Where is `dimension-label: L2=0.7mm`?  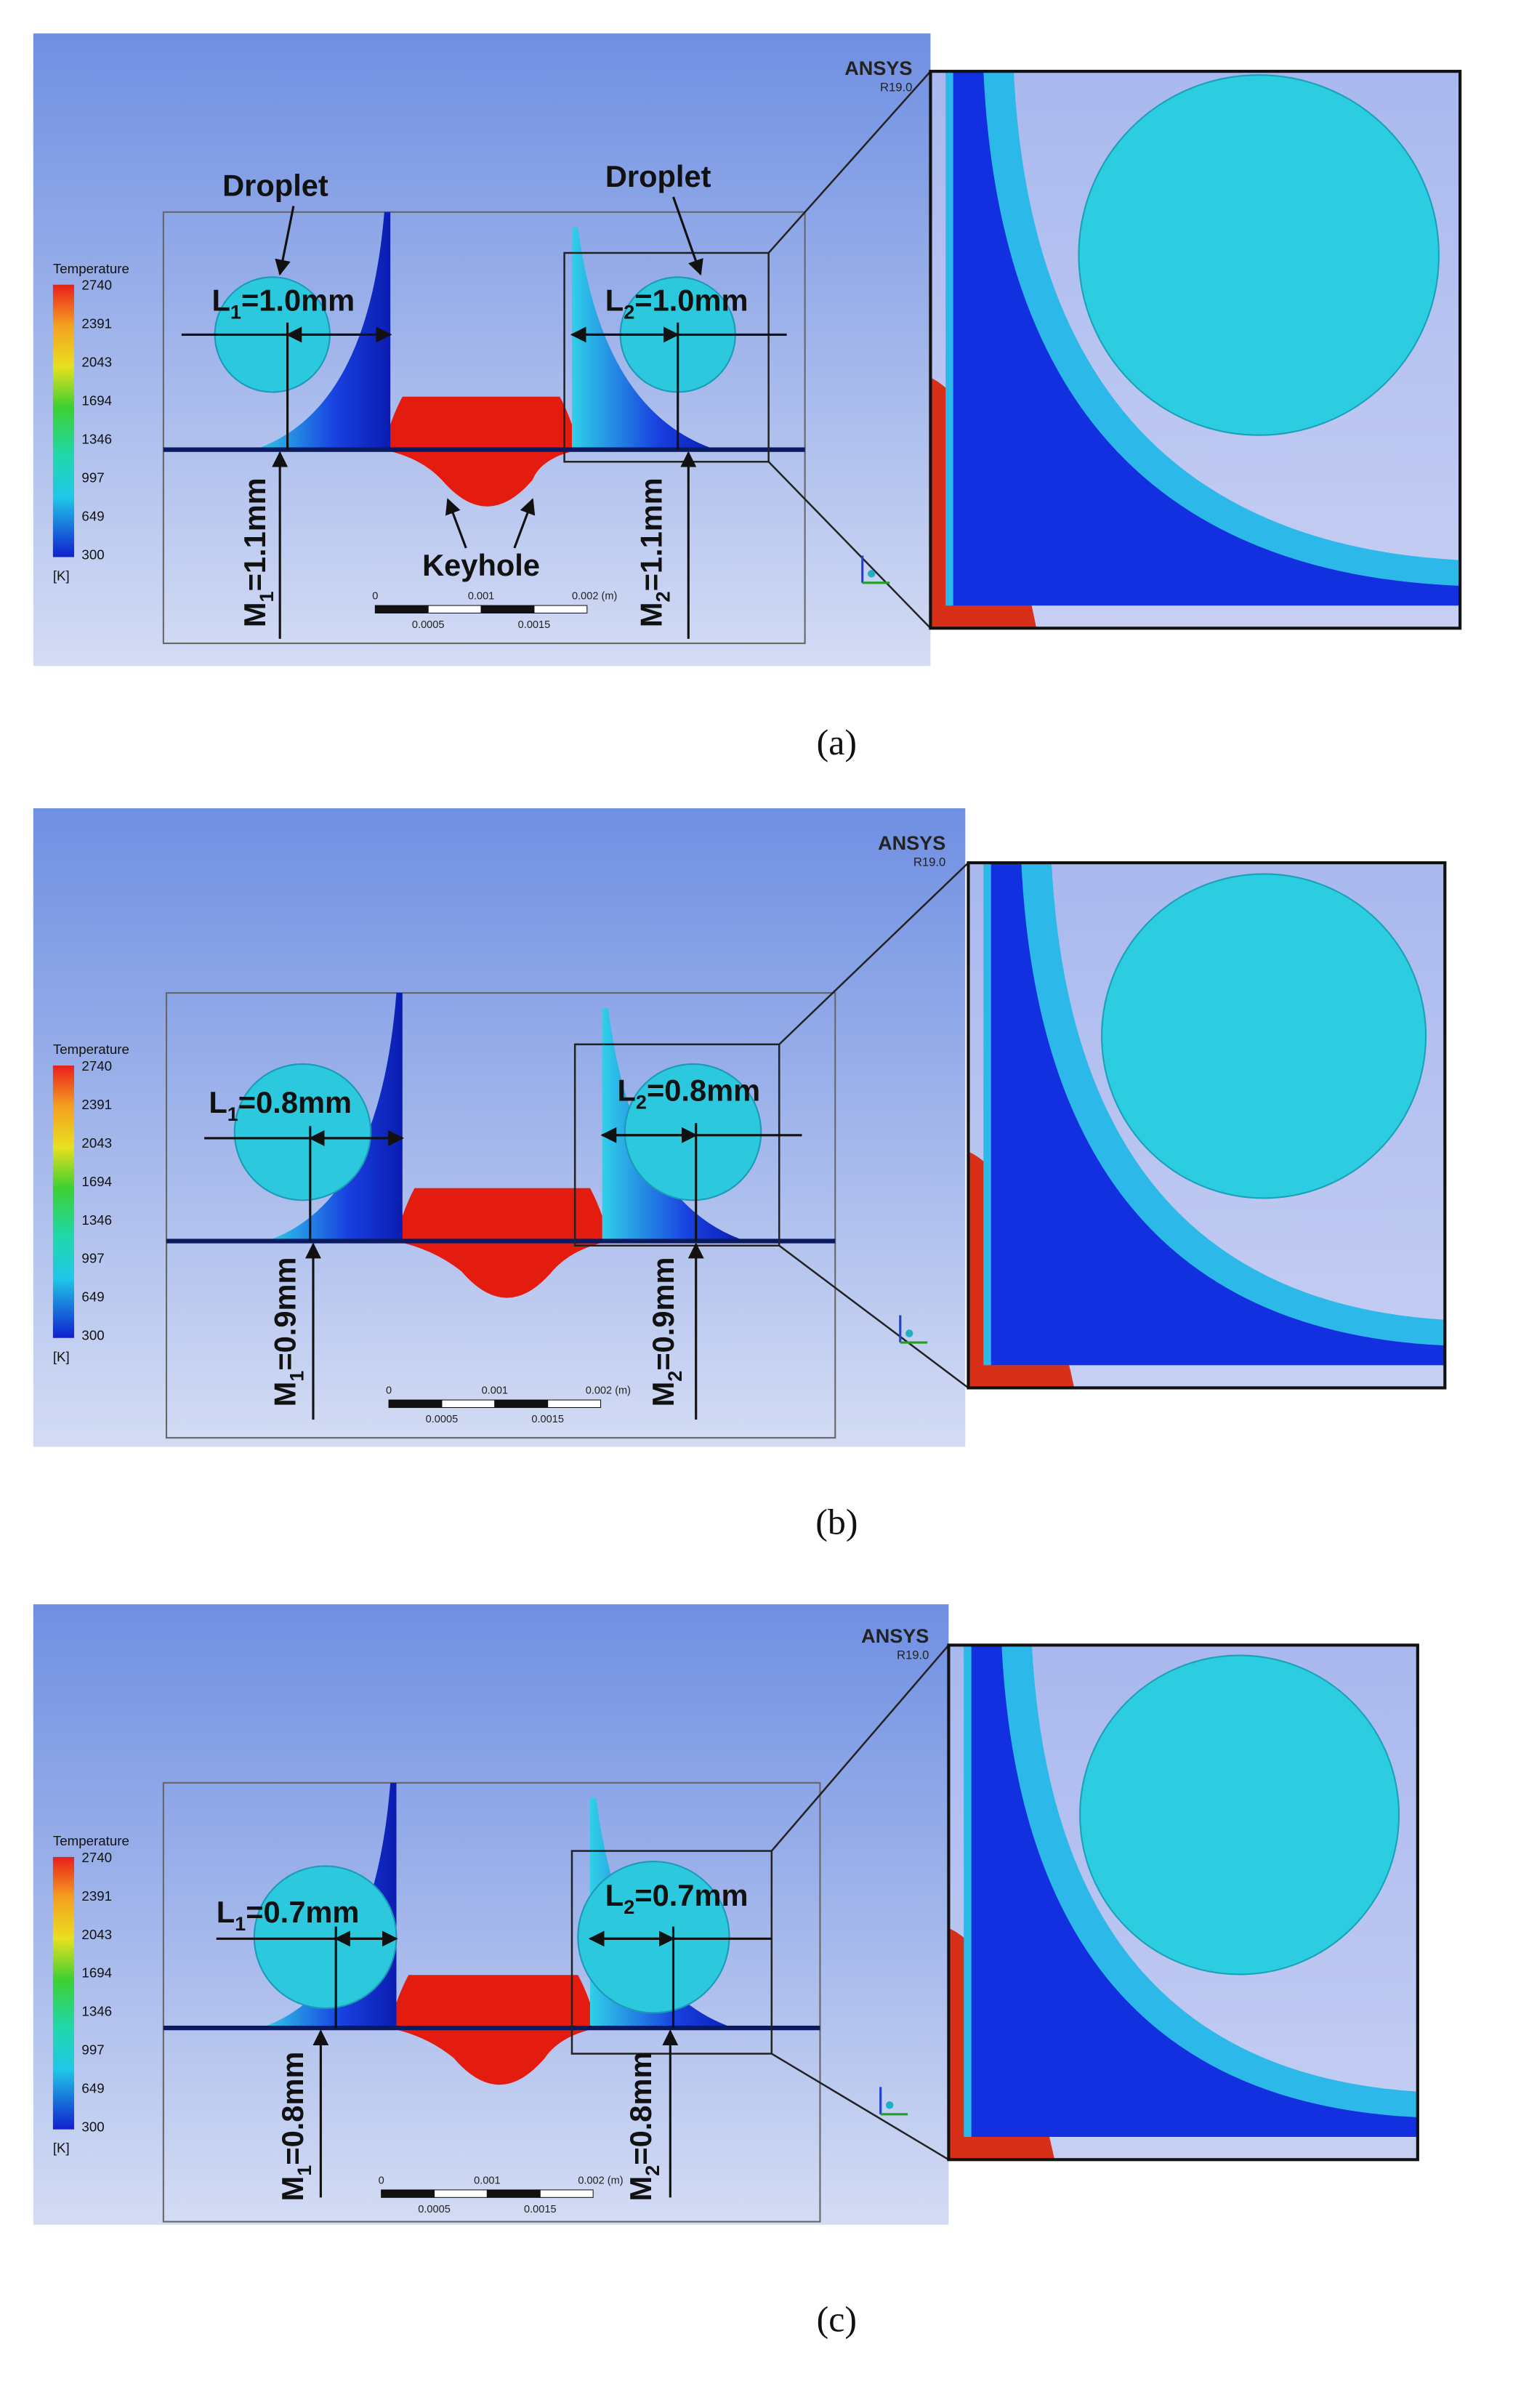 dimension-label: L2=0.7mm is located at coordinates (677, 1898).